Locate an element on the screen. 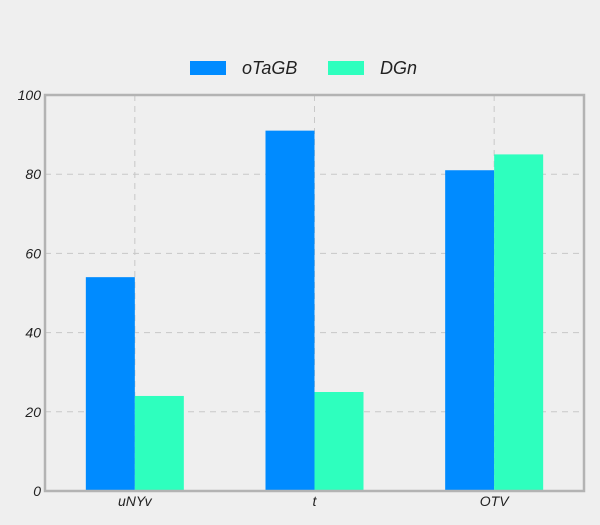 The image size is (600, 525). x-tick-label: t is located at coordinates (315, 501).